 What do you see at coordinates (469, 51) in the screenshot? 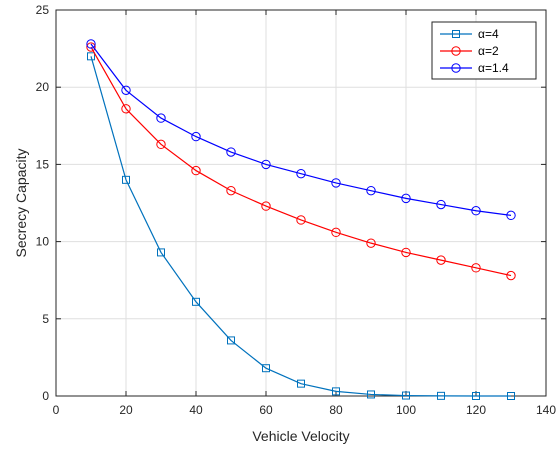
I see `legend-item: α=2` at bounding box center [469, 51].